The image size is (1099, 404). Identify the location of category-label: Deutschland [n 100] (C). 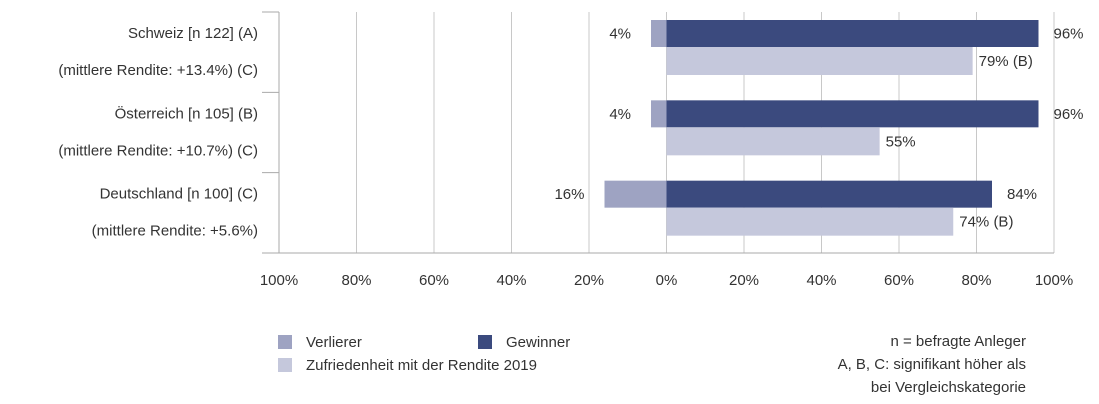
(179, 194).